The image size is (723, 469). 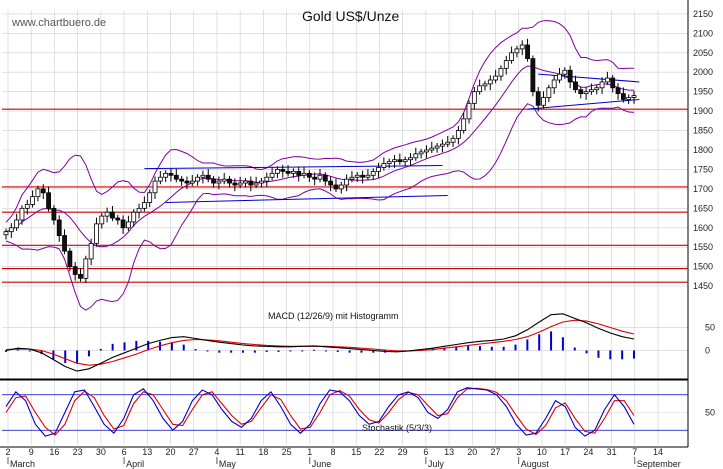 What do you see at coordinates (228, 464) in the screenshot?
I see `month-label: May` at bounding box center [228, 464].